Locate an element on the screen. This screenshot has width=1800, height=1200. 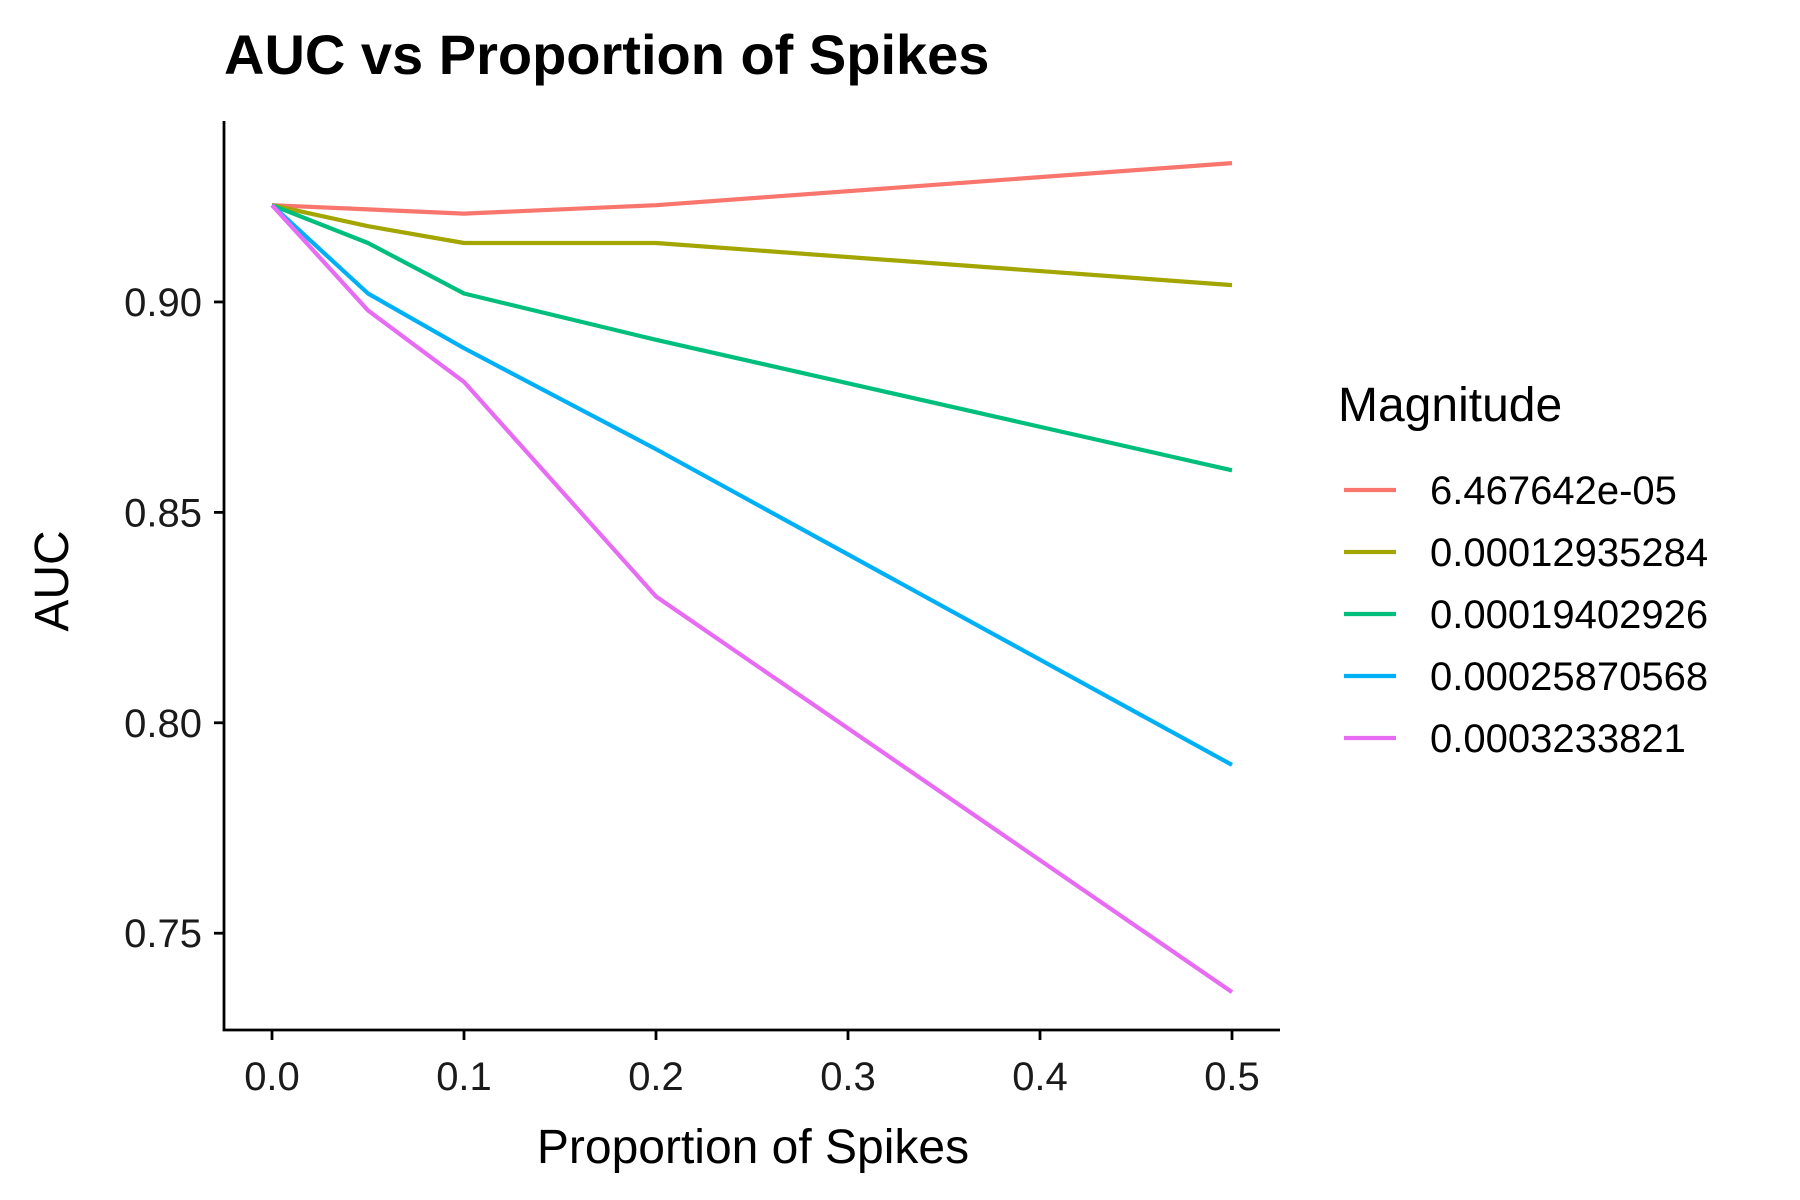
legend-item: 6.467642e-05 is located at coordinates (1510, 491).